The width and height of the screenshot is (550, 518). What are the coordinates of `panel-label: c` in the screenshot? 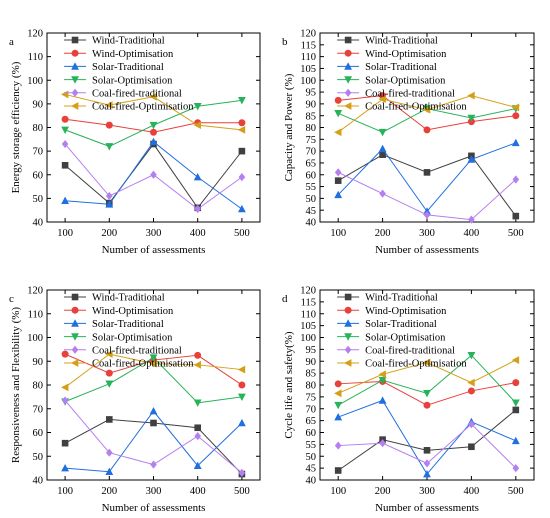 It's located at (11, 299).